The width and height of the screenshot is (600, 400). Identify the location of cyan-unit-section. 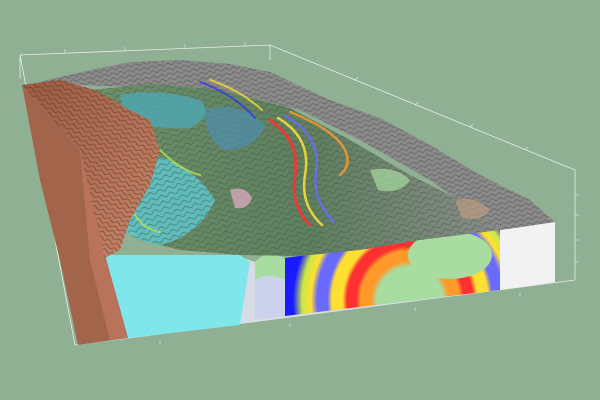
(177, 296).